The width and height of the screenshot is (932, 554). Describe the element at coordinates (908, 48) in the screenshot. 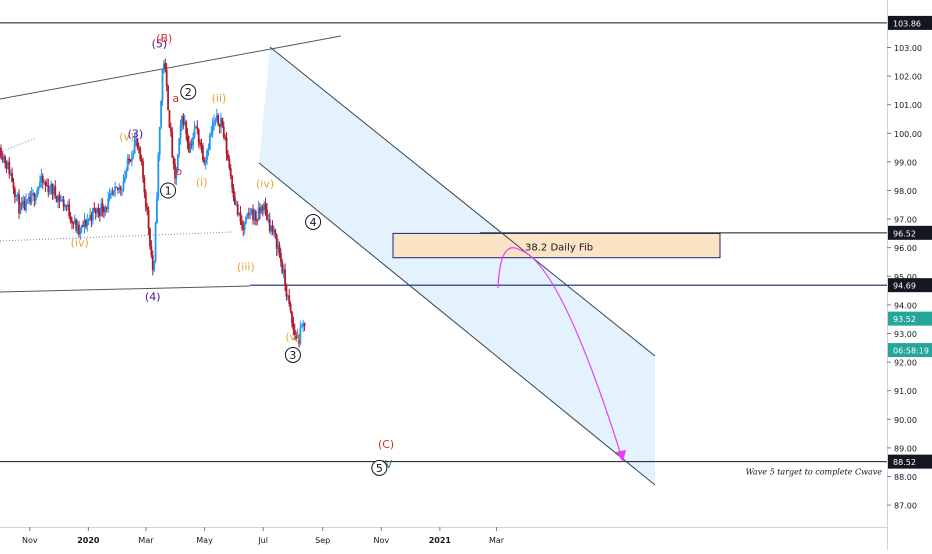

I see `price-axis-label: 103.00` at that location.